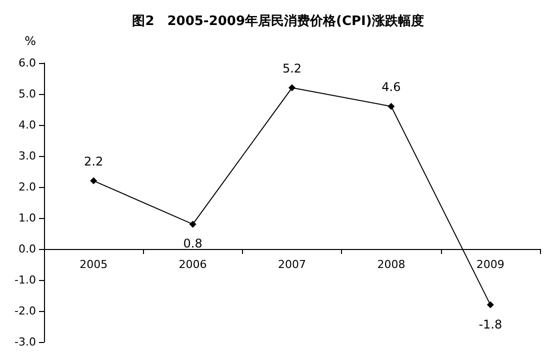 This screenshot has height=359, width=556. I want to click on data-label: 4.6, so click(391, 87).